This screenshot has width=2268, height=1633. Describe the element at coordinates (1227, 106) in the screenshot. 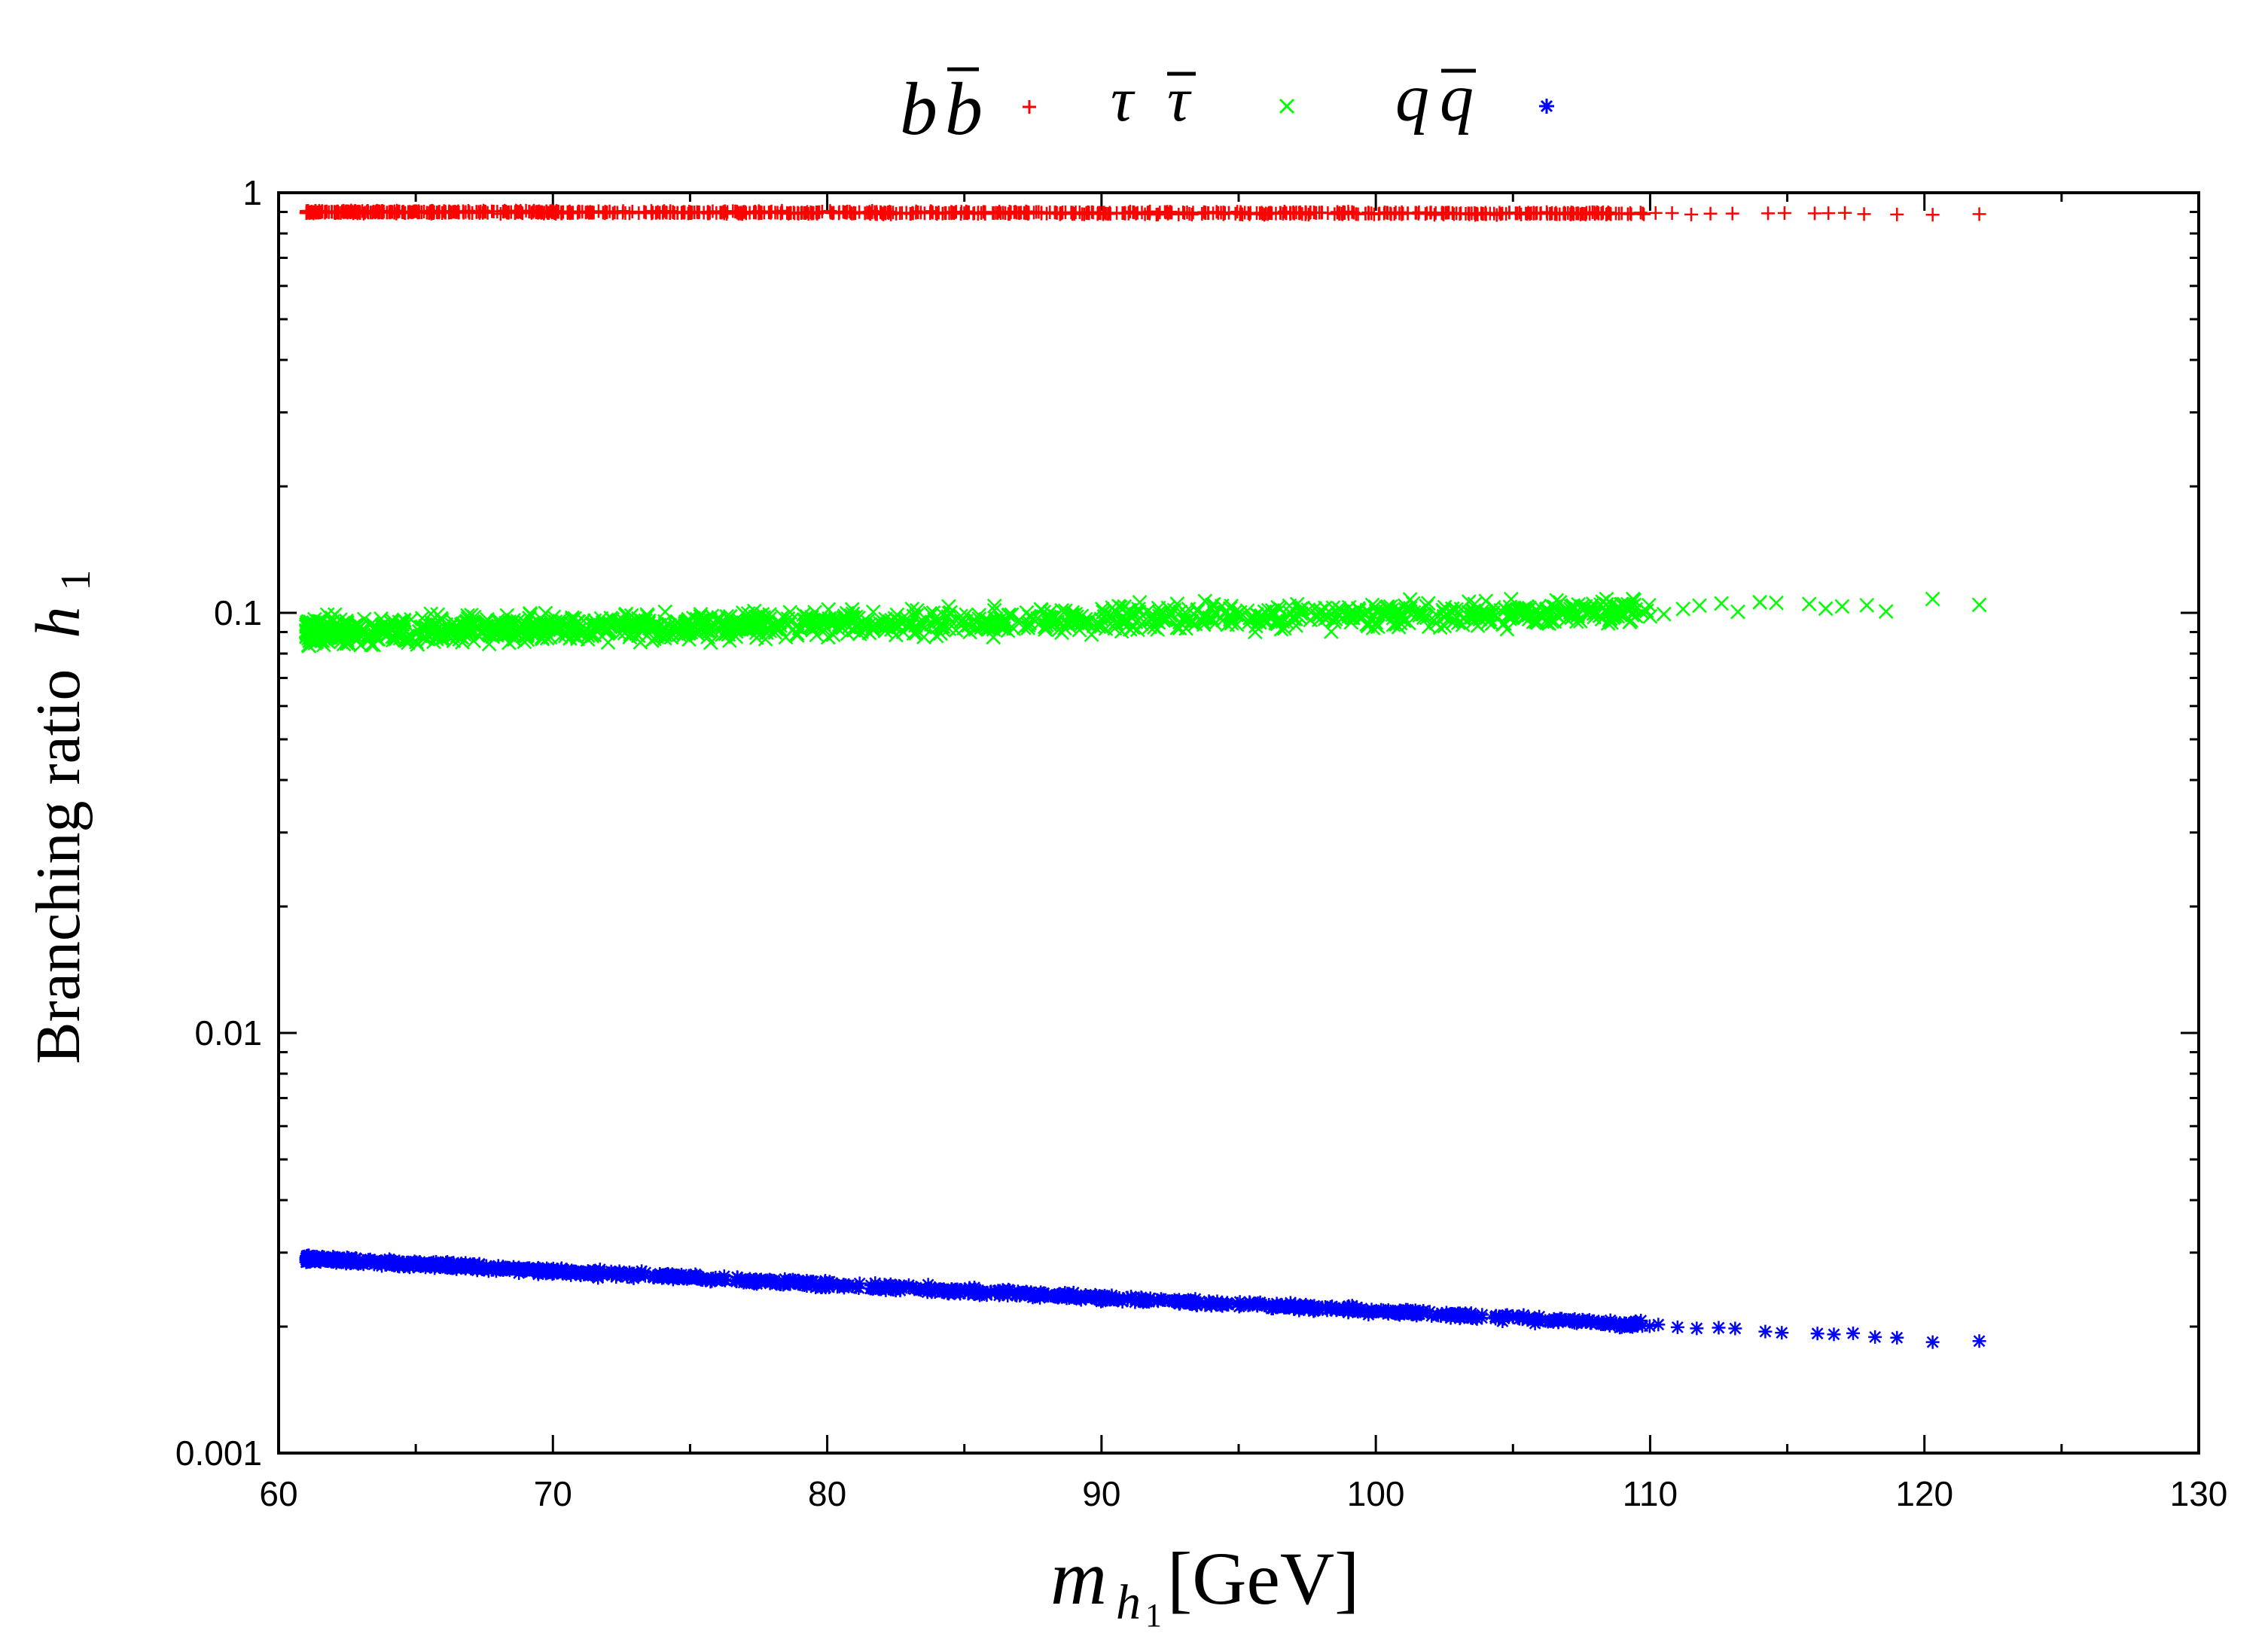

I see `legend: b b τ τ q q` at that location.